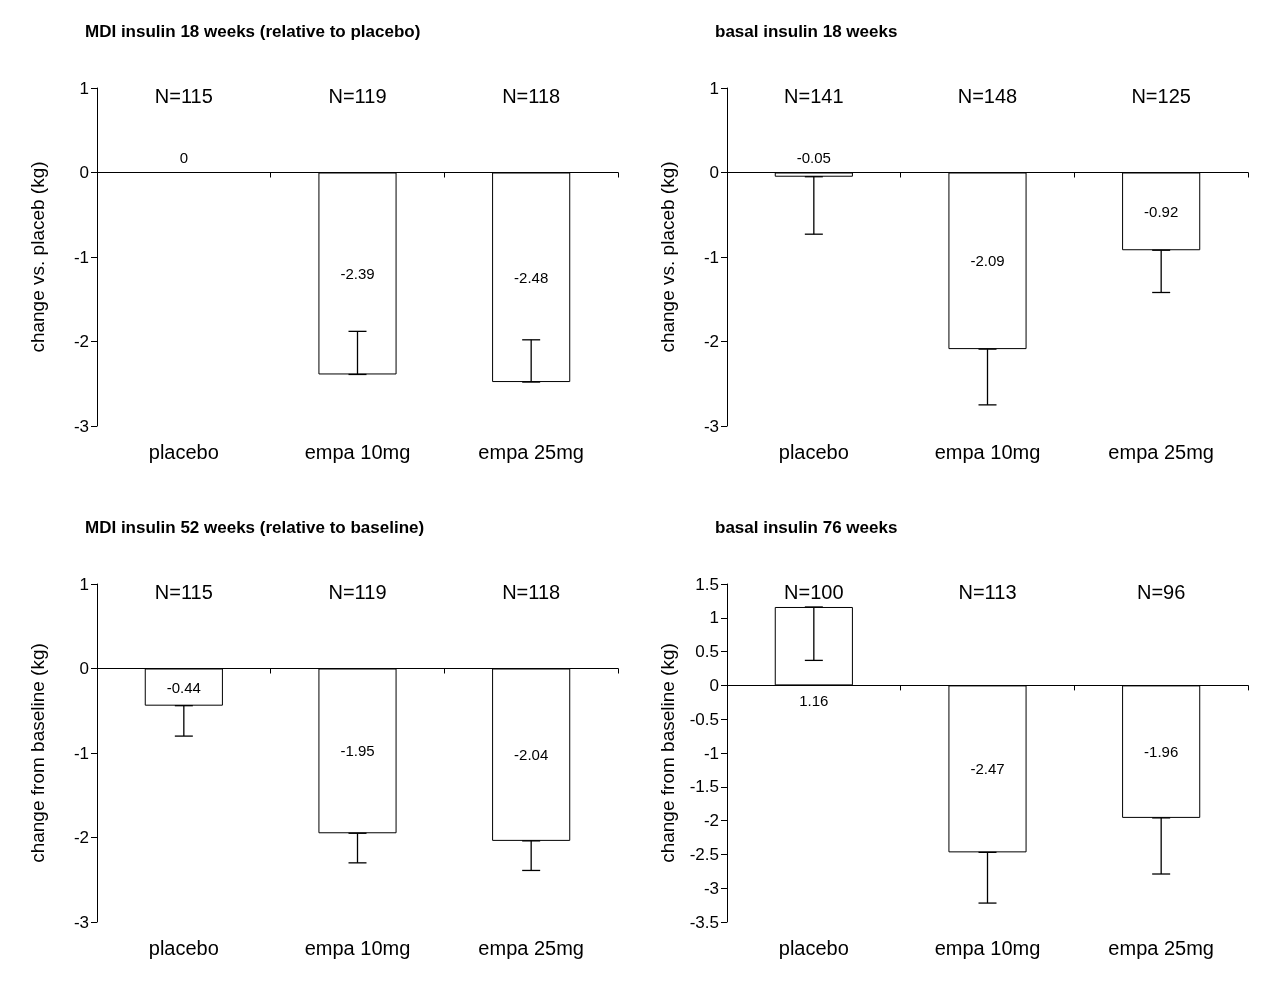 The width and height of the screenshot is (1261, 992). Describe the element at coordinates (704, 719) in the screenshot. I see `y-tick-label: -0.5` at that location.